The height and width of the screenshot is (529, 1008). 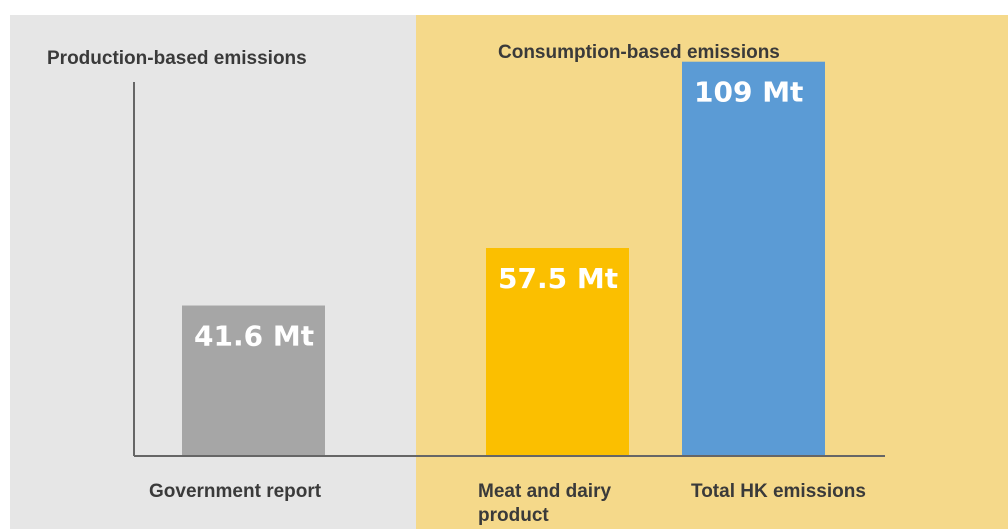 What do you see at coordinates (177, 58) in the screenshot?
I see `production-panel-title: Production-based emissions` at bounding box center [177, 58].